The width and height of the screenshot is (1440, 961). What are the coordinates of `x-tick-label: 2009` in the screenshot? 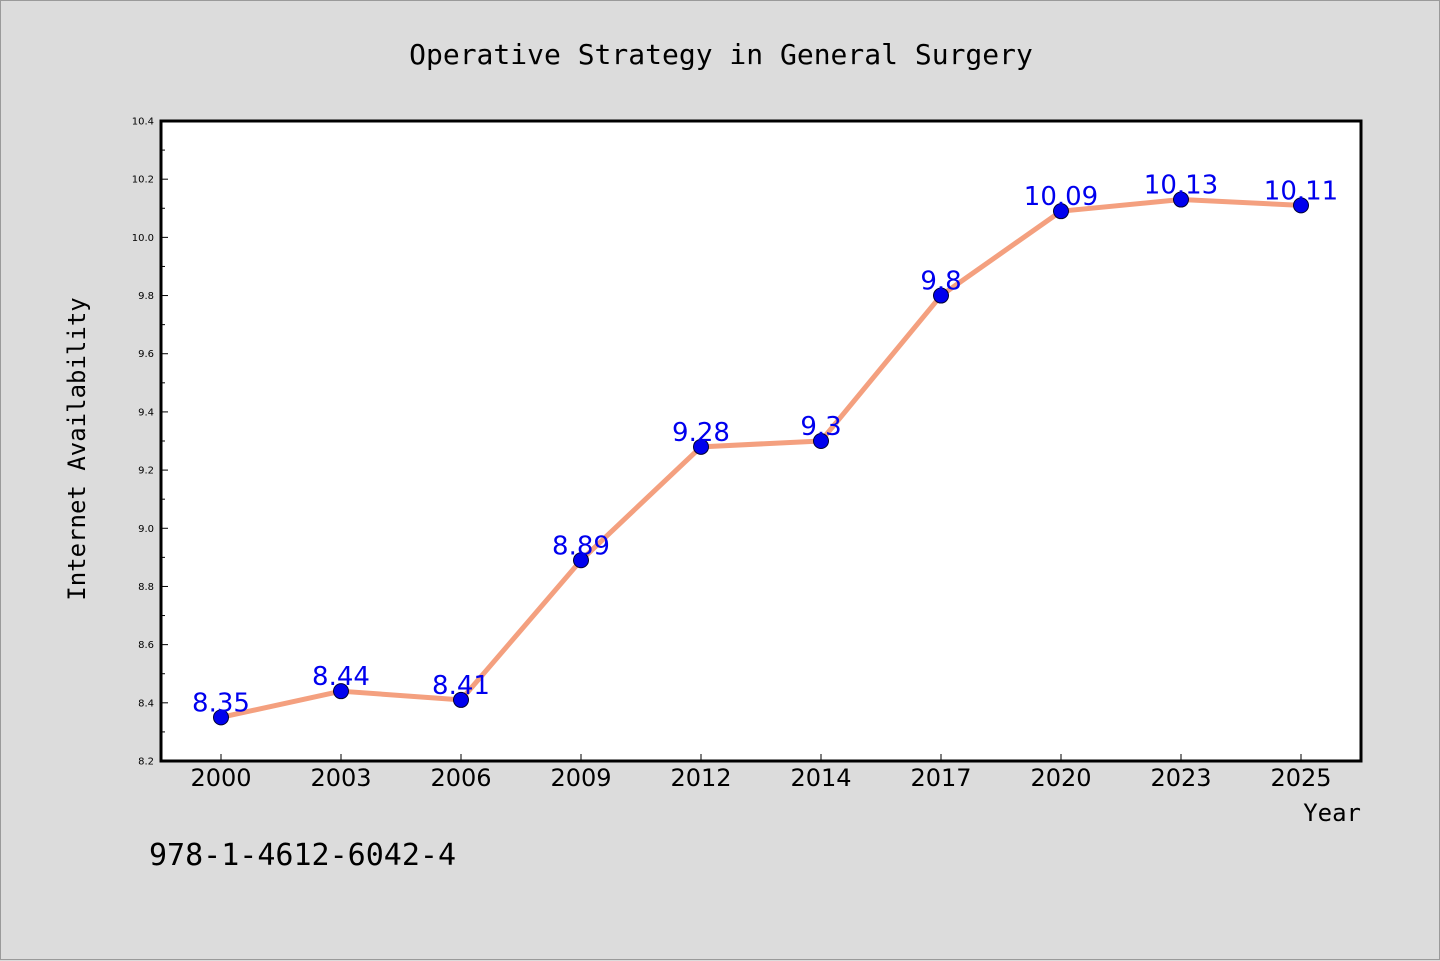 It's located at (580, 778).